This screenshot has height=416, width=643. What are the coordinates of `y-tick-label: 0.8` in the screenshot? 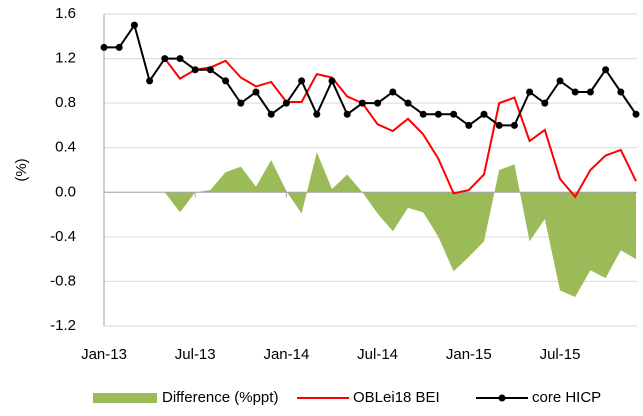 It's located at (65, 102).